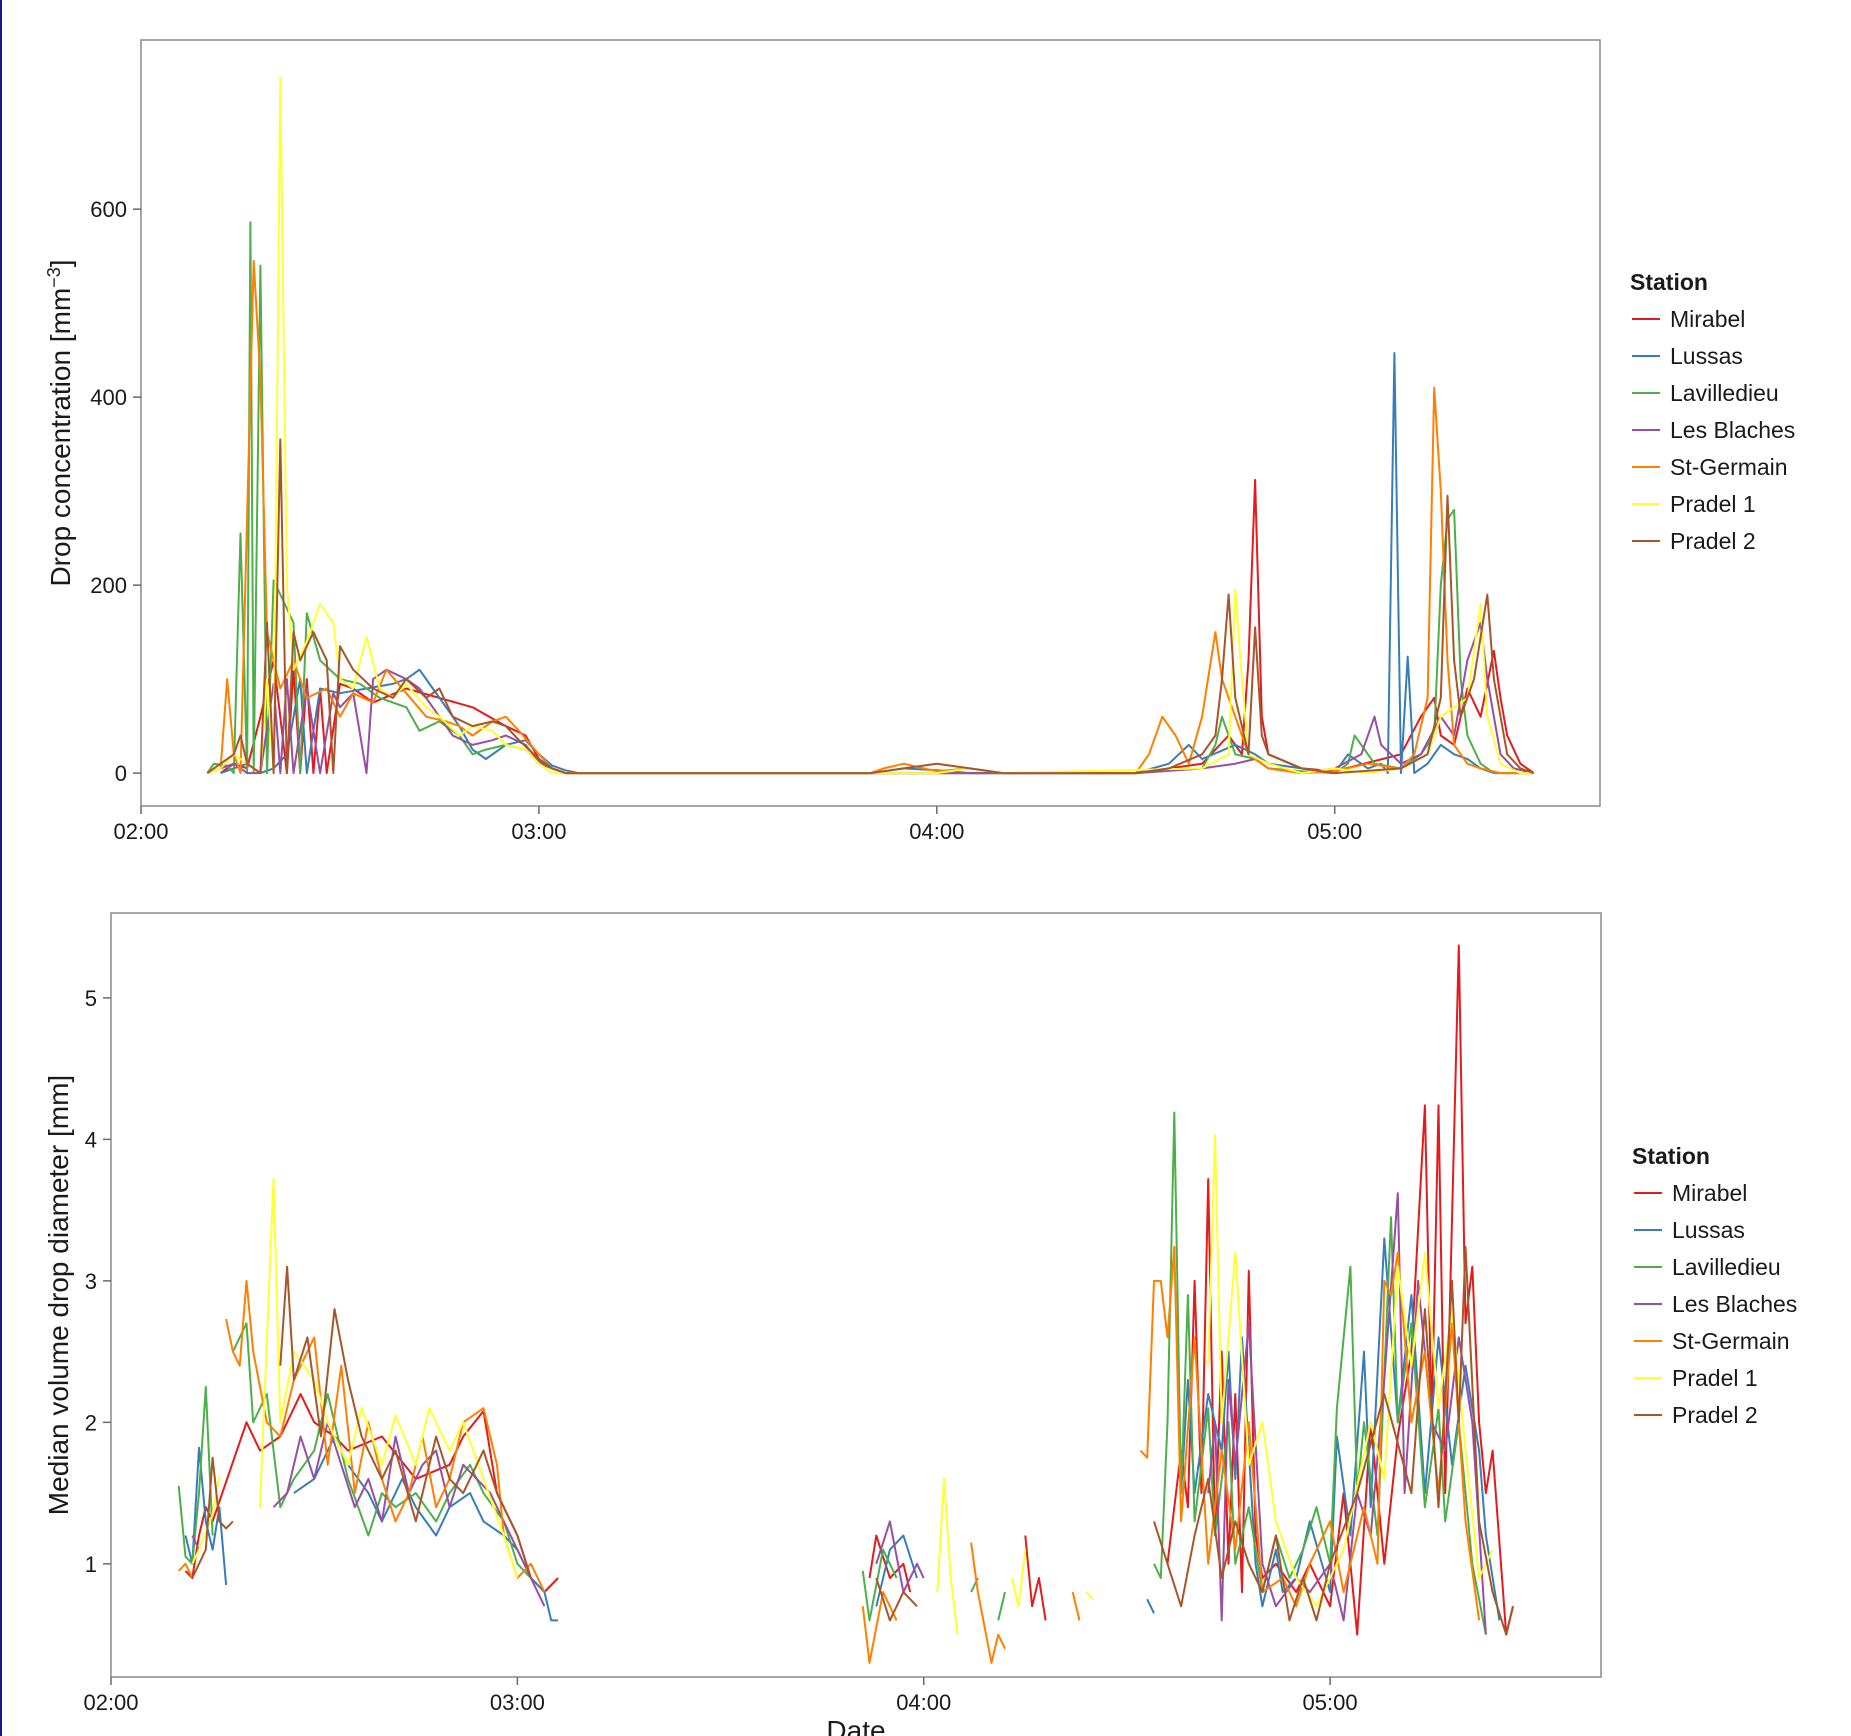  I want to click on y-tick-label: 600, so click(108, 209).